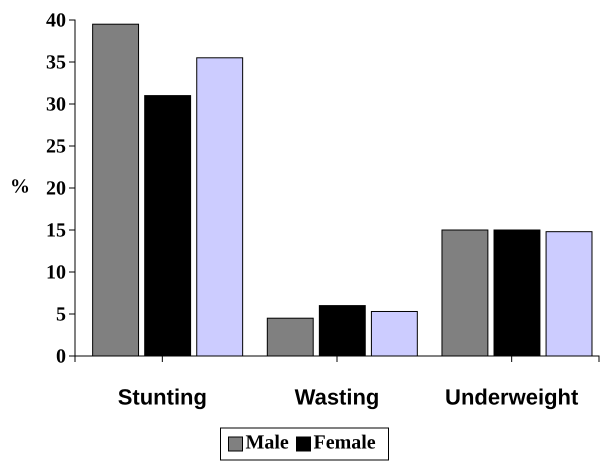  What do you see at coordinates (345, 443) in the screenshot?
I see `legend-label: Female` at bounding box center [345, 443].